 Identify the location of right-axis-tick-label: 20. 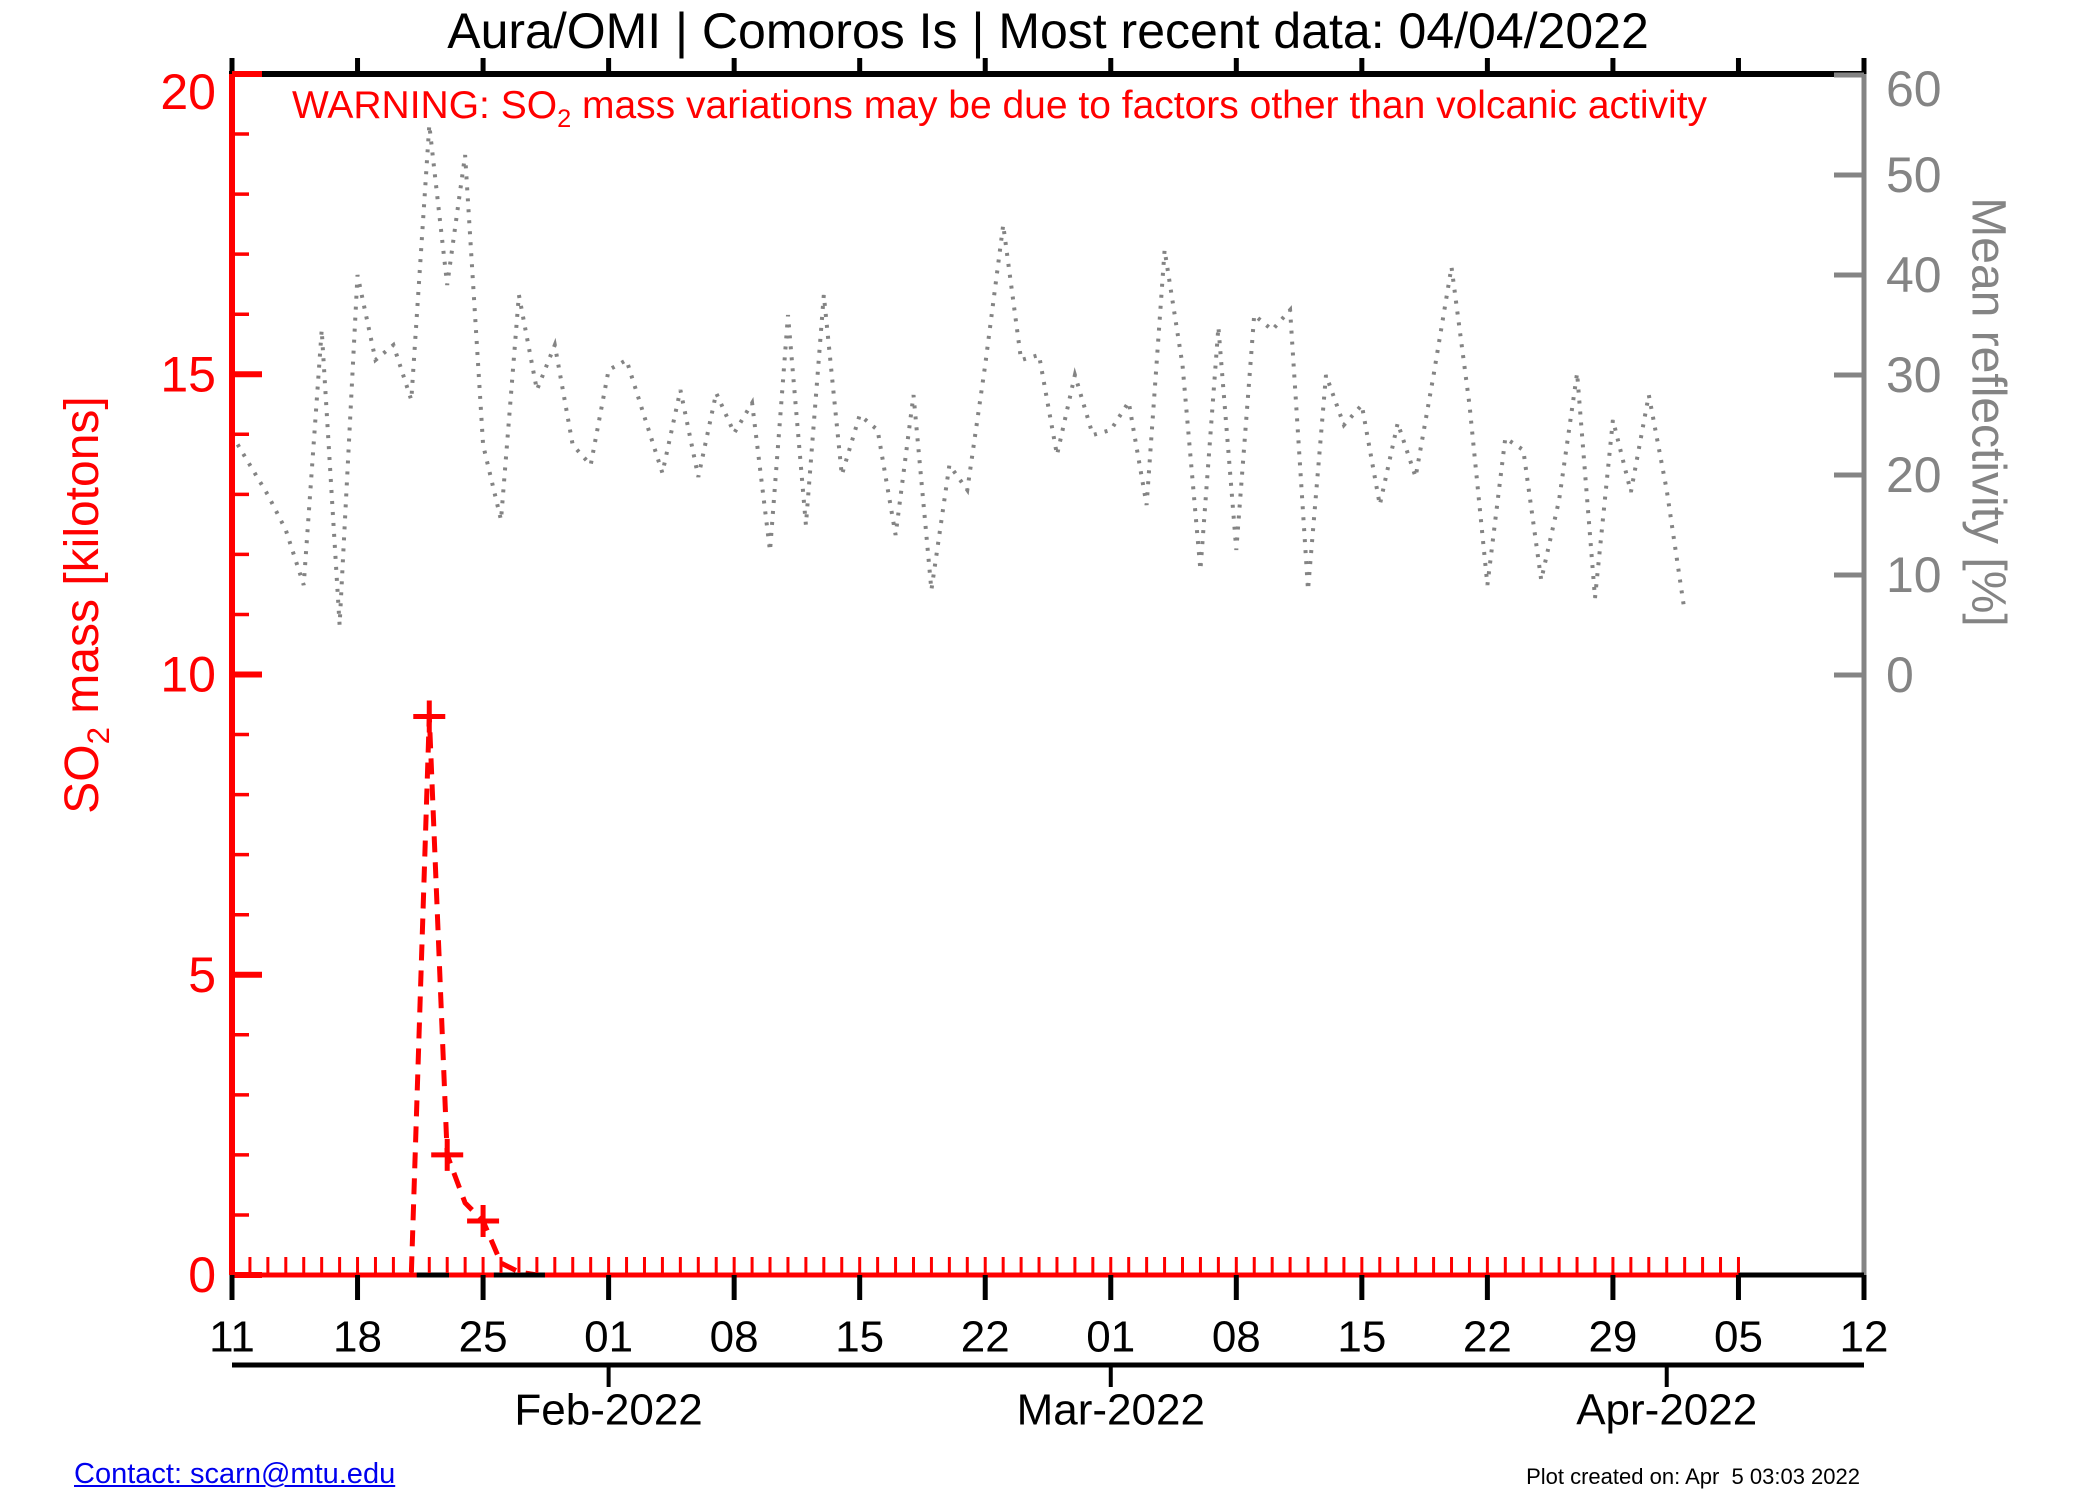
(1914, 475).